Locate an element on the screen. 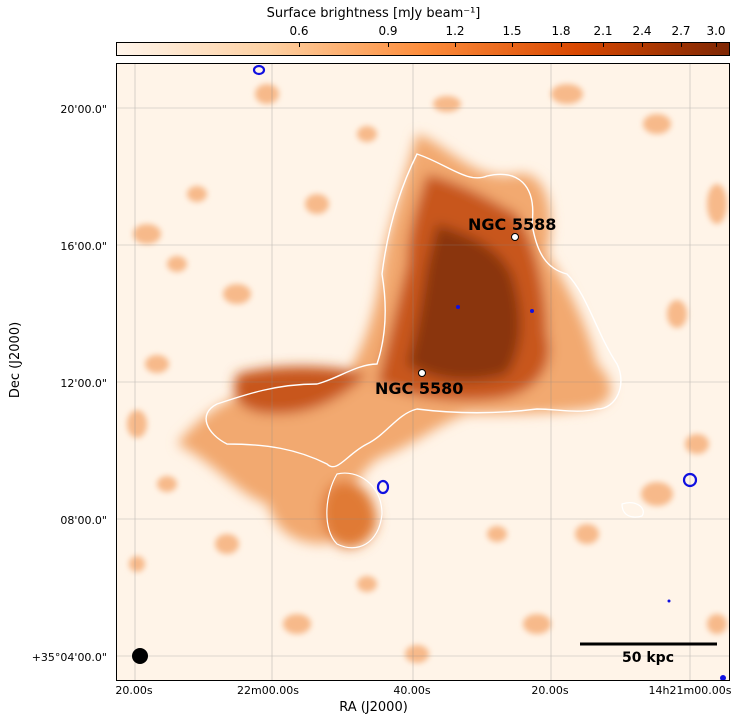  galaxy-label-ngc5580: NGC 5580 is located at coordinates (419, 388).